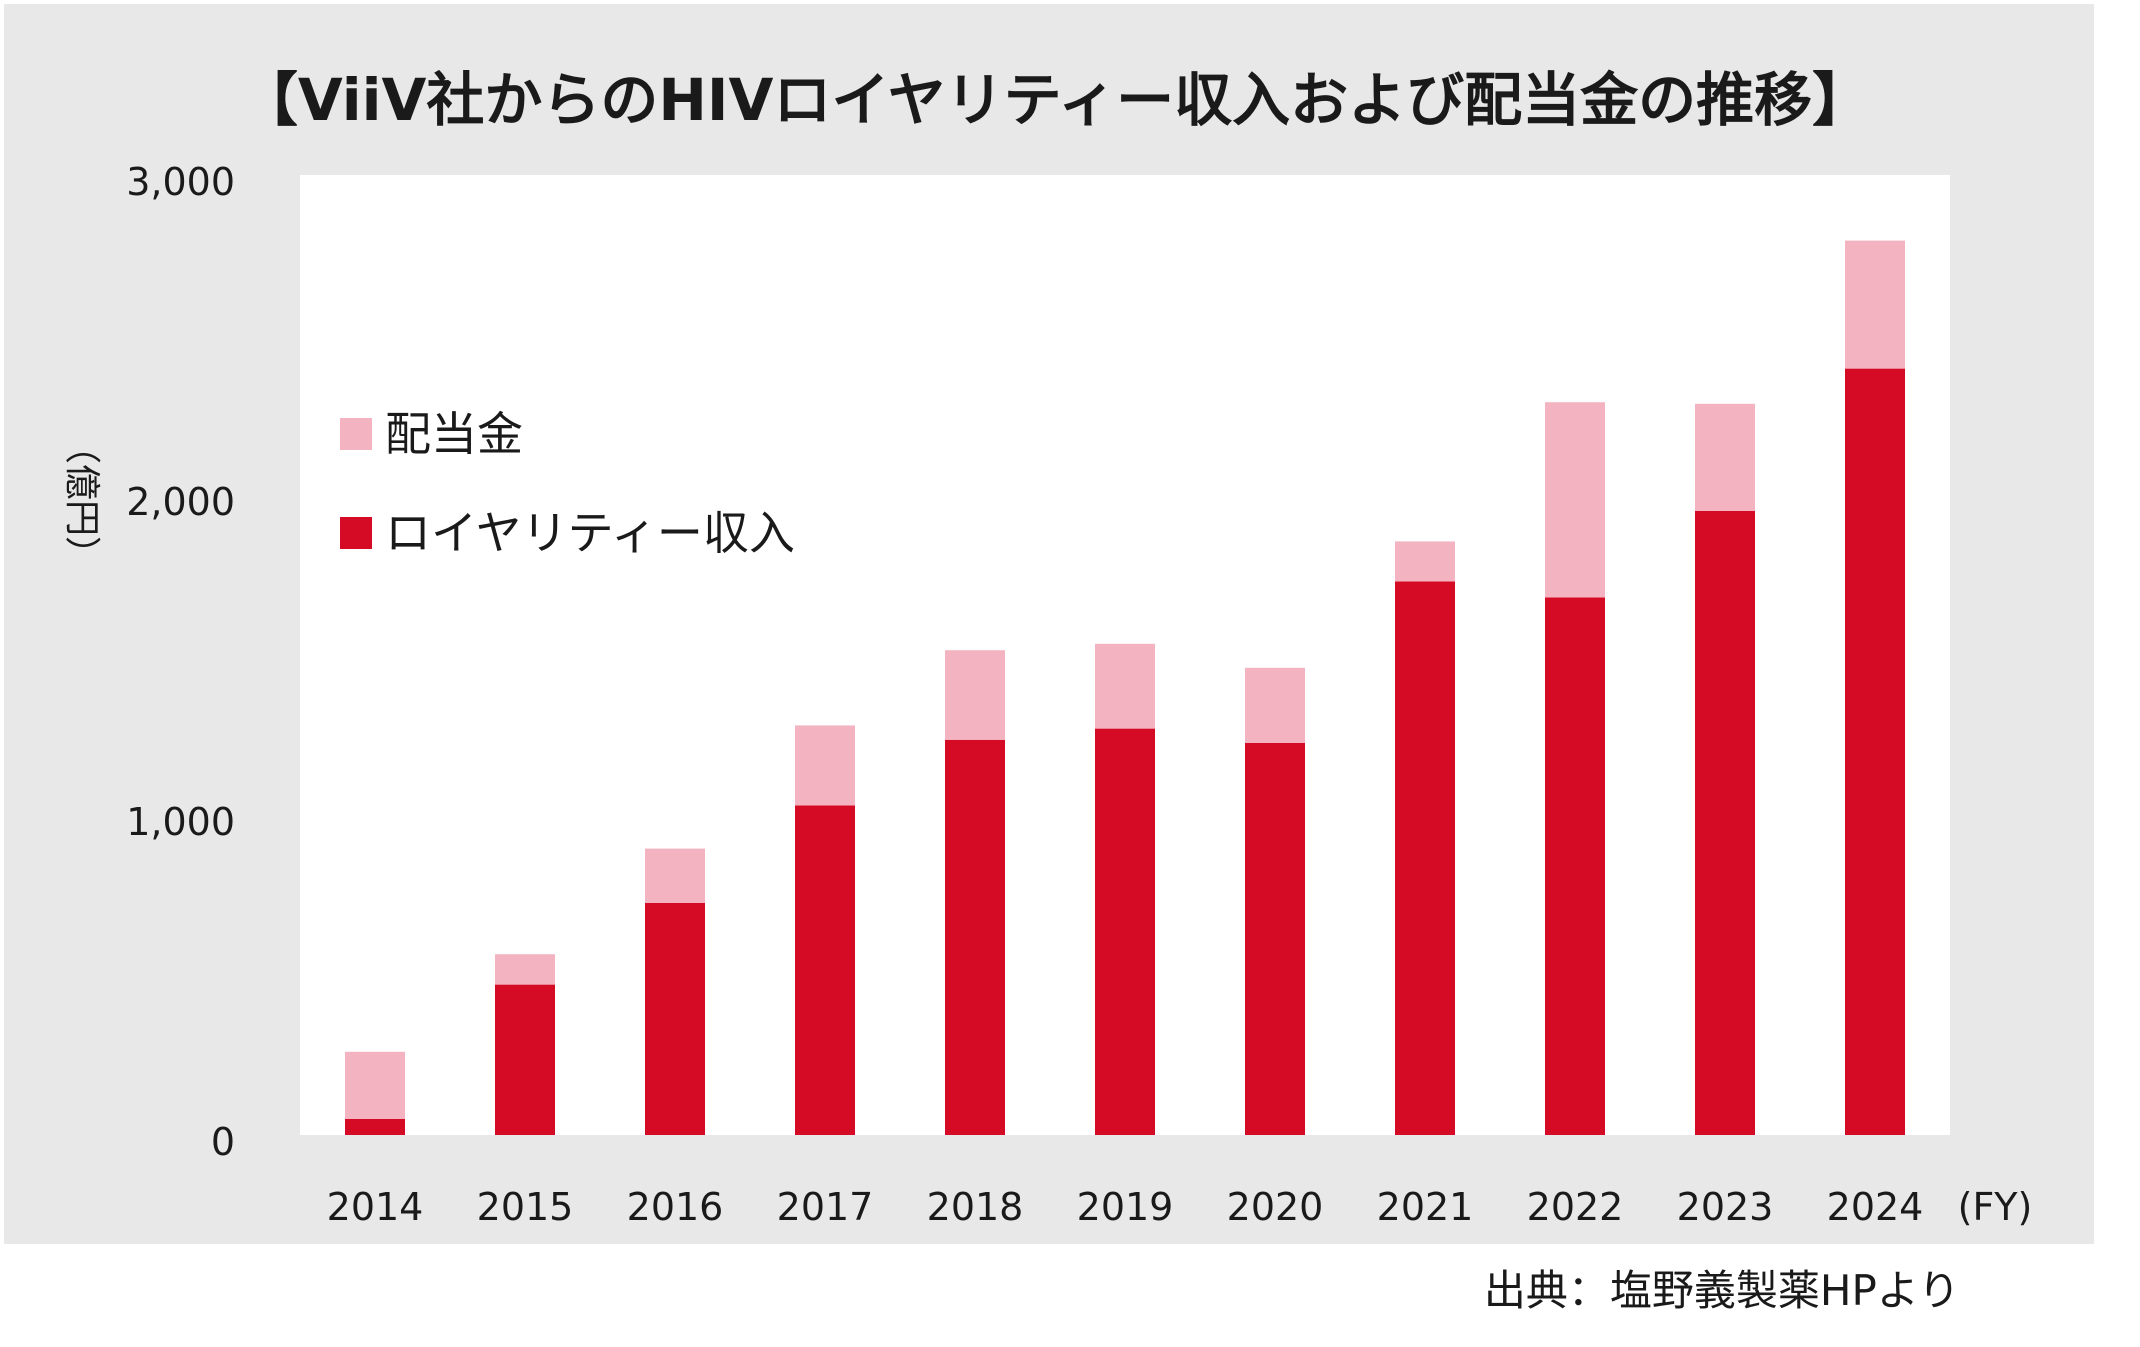  Describe the element at coordinates (180, 502) in the screenshot. I see `y-tick-label: 2,000` at that location.